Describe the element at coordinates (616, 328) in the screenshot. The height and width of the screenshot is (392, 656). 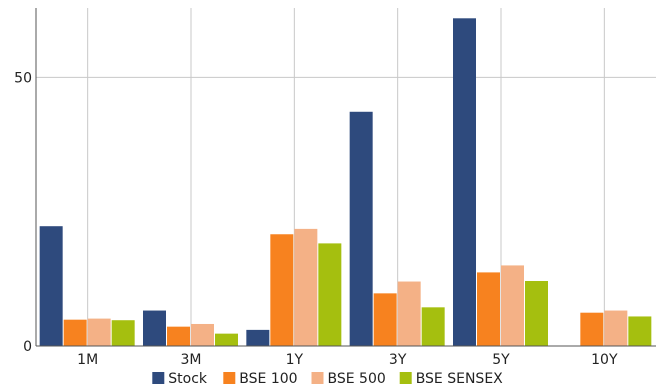
I see `bar-bse-500-10Y` at that location.